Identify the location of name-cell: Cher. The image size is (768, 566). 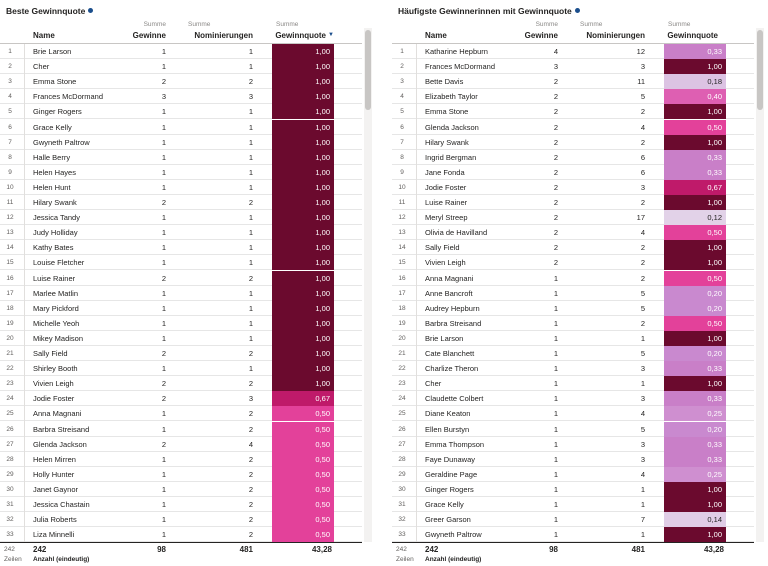
(41, 67).